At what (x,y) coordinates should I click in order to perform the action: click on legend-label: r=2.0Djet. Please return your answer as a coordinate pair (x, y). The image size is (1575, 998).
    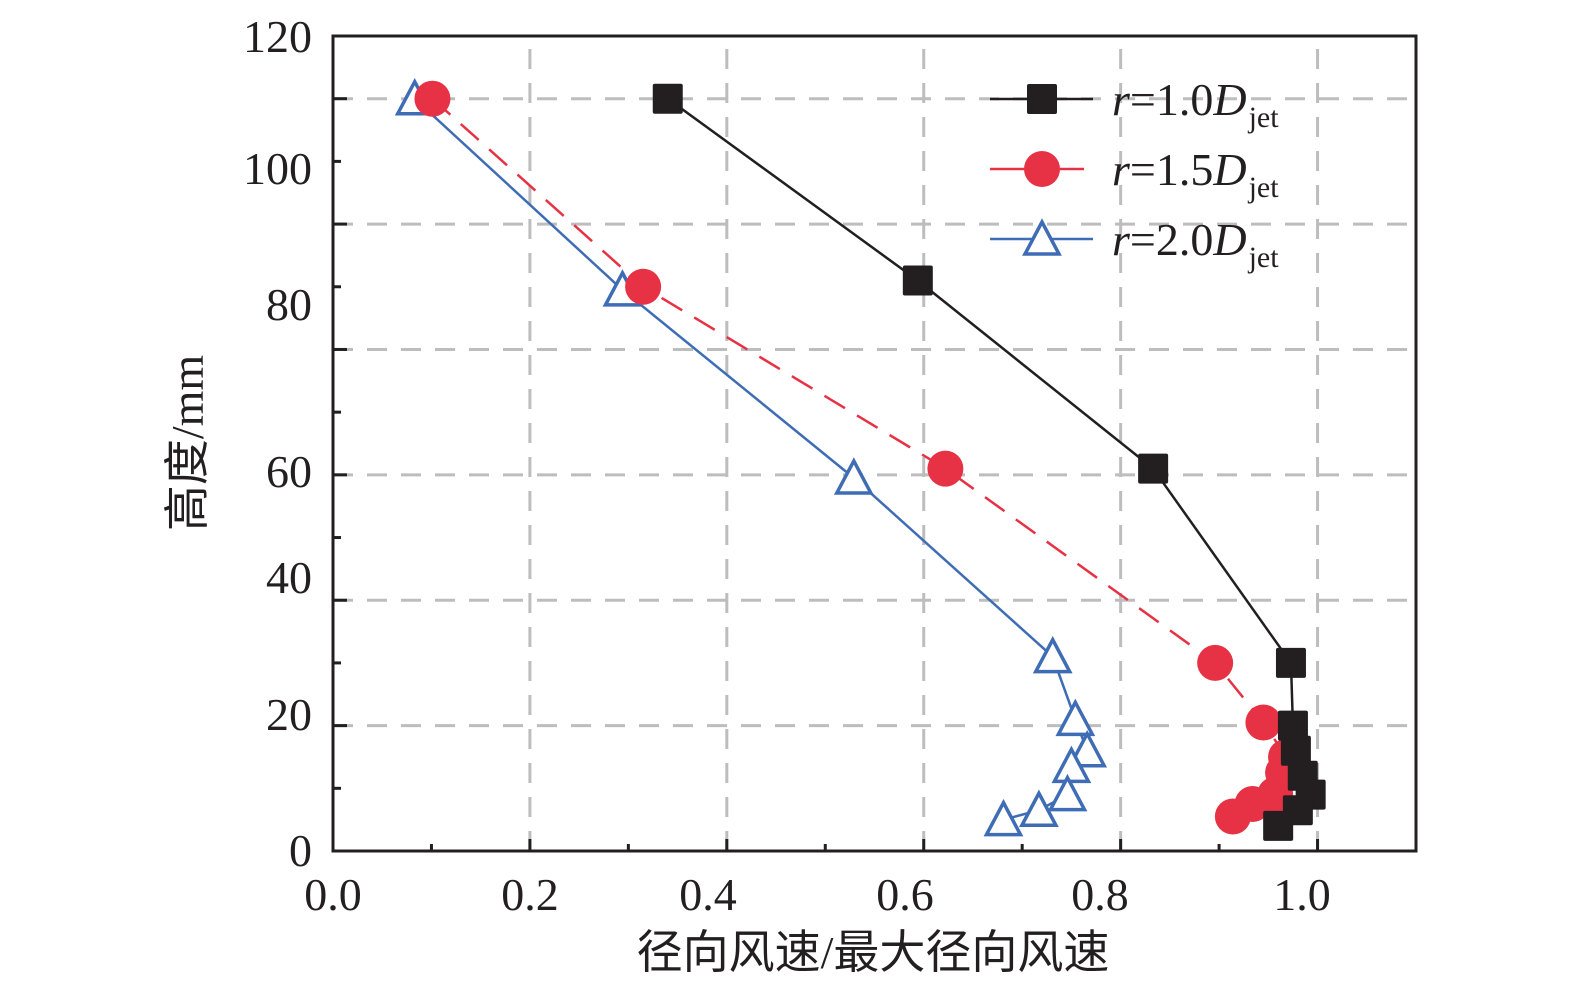
    Looking at the image, I should click on (1195, 244).